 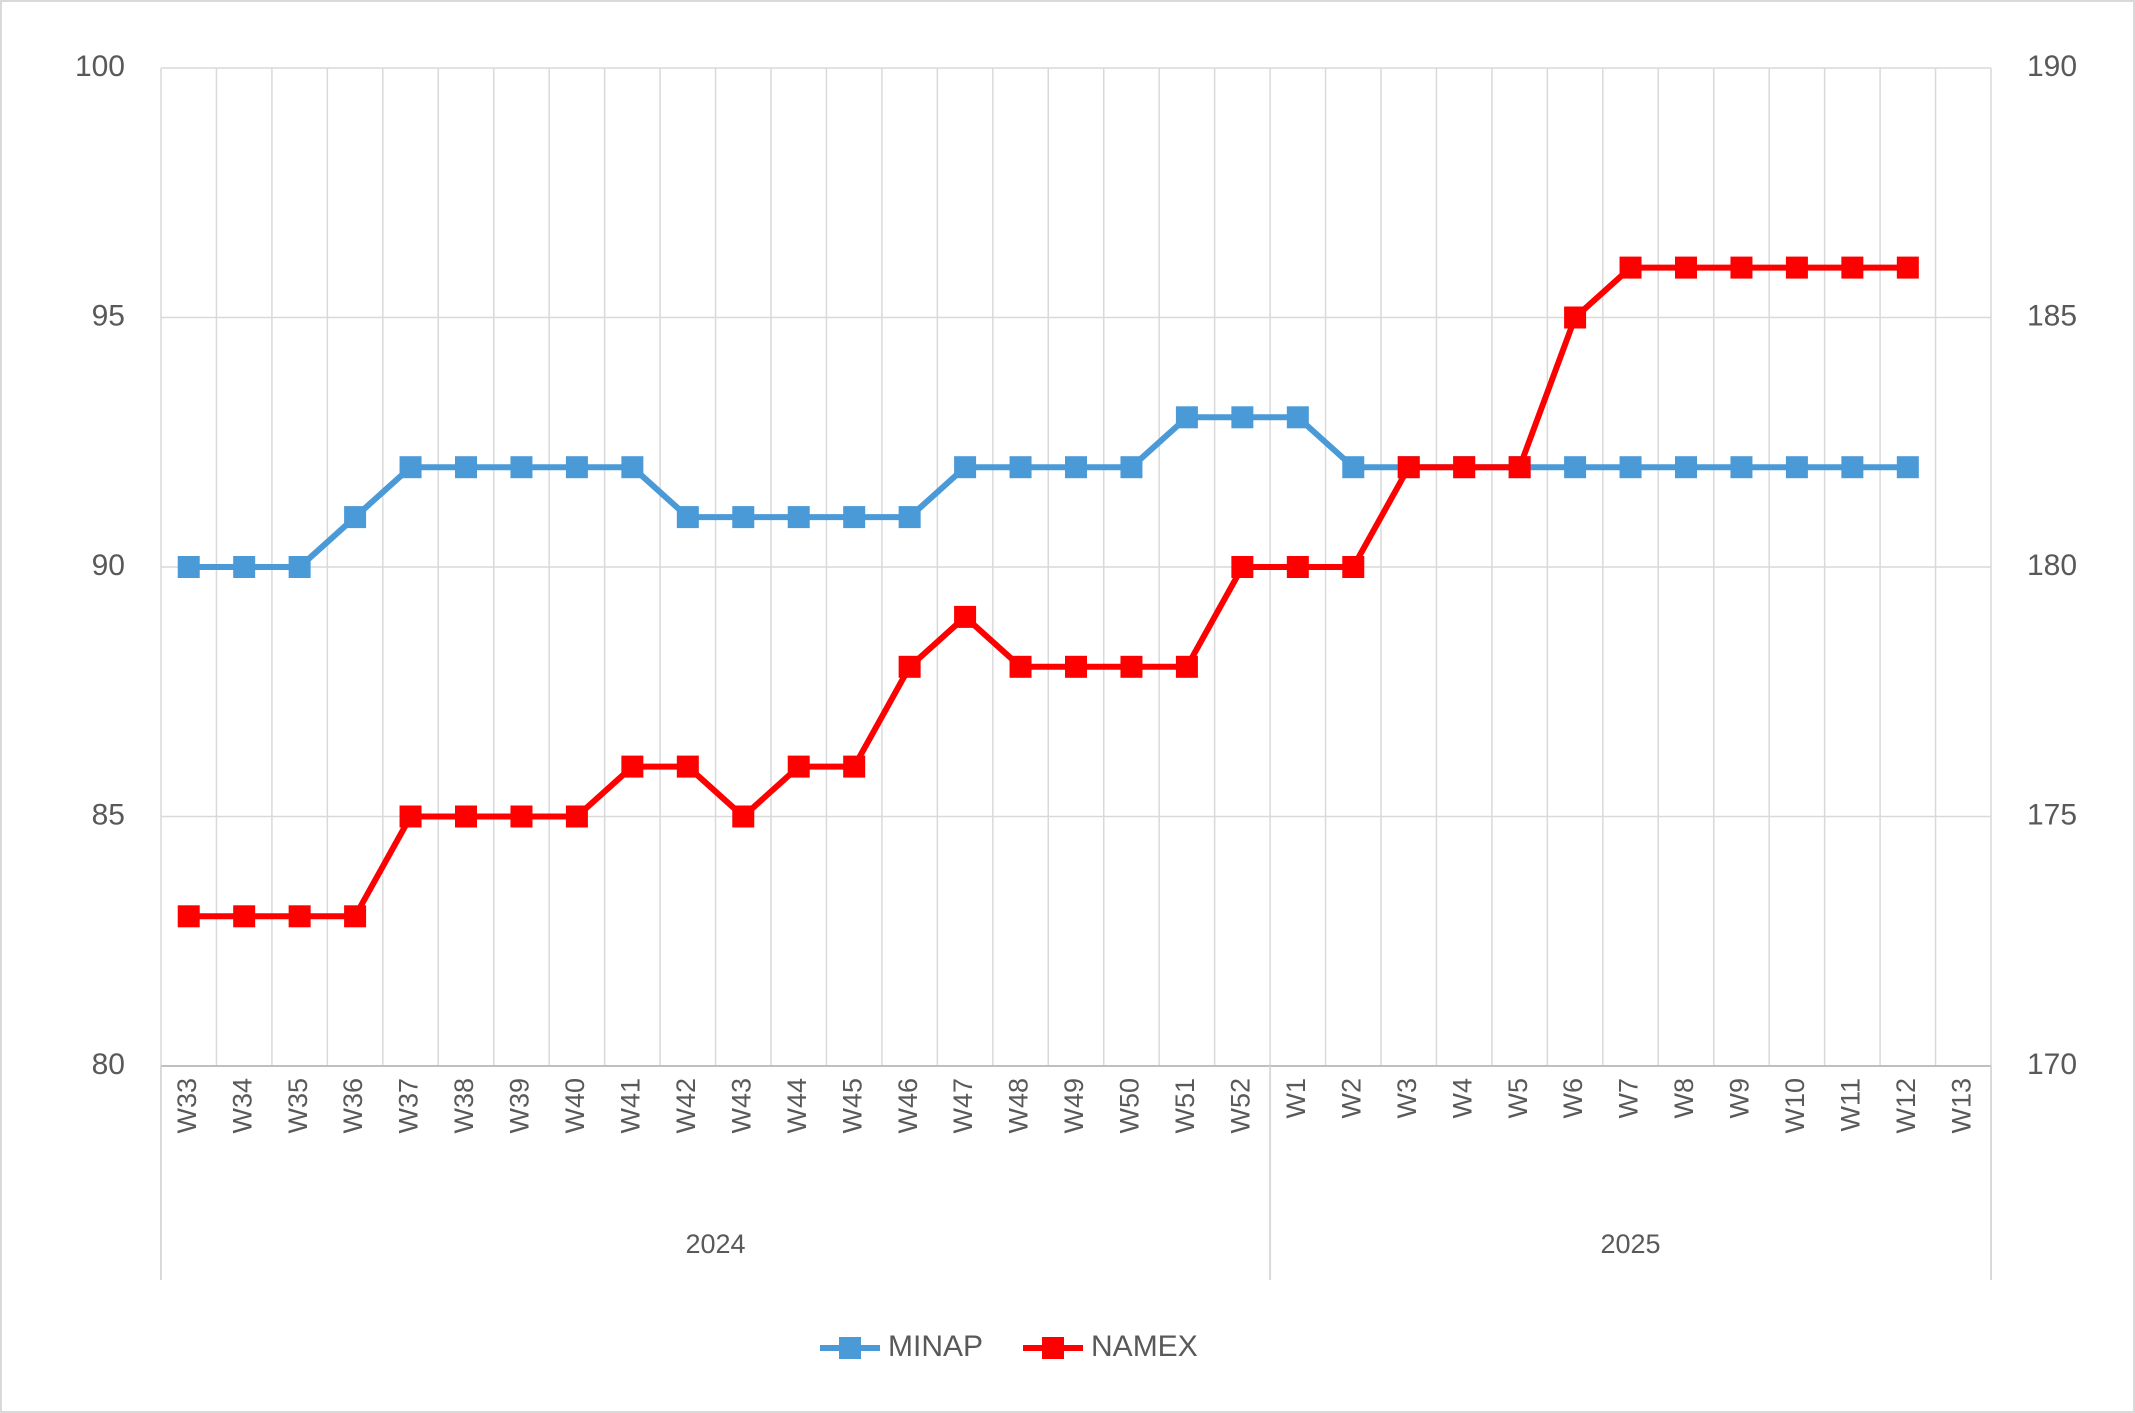 What do you see at coordinates (2052, 814) in the screenshot?
I see `y2-tick-label: 175` at bounding box center [2052, 814].